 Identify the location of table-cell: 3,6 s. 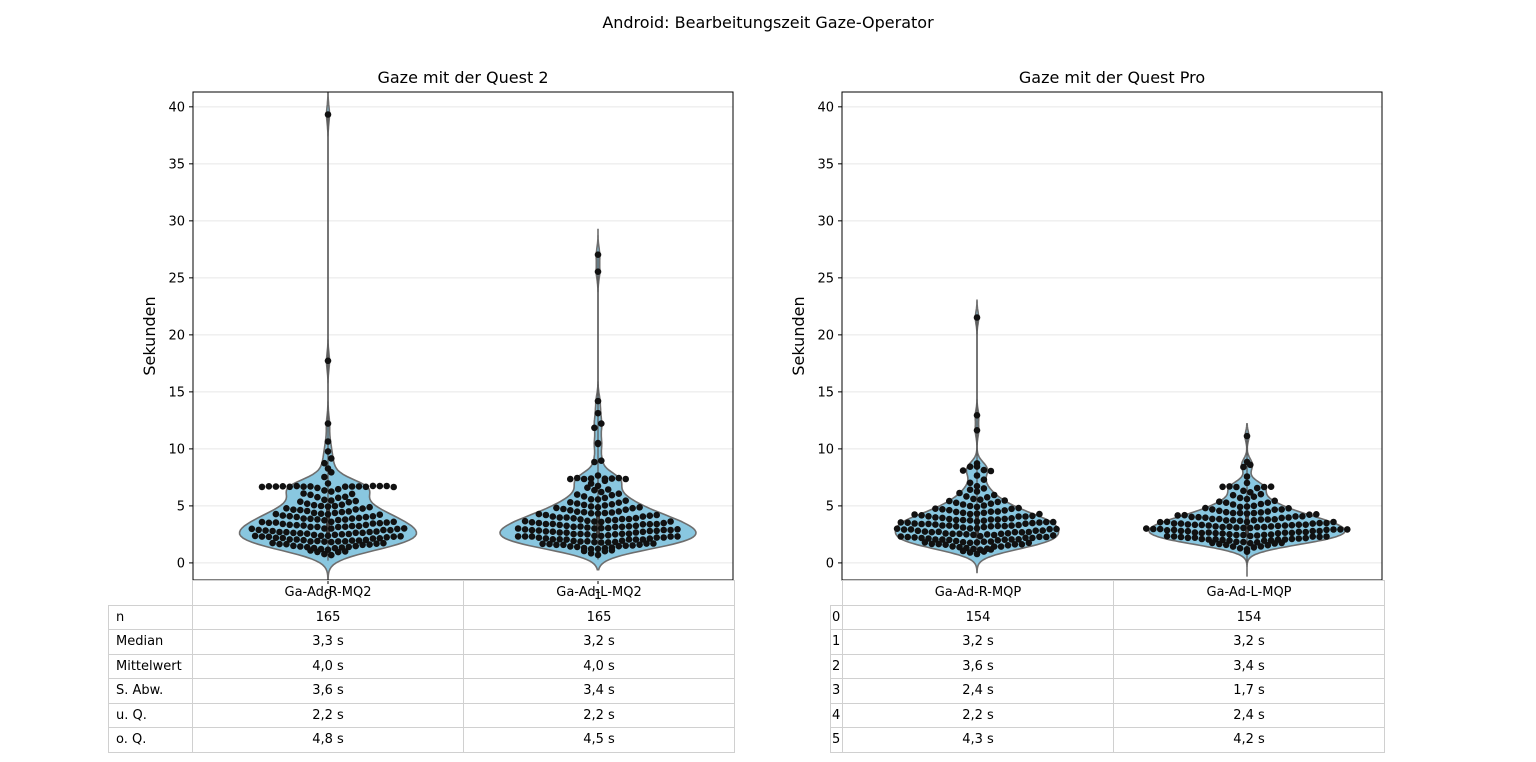
(978, 666).